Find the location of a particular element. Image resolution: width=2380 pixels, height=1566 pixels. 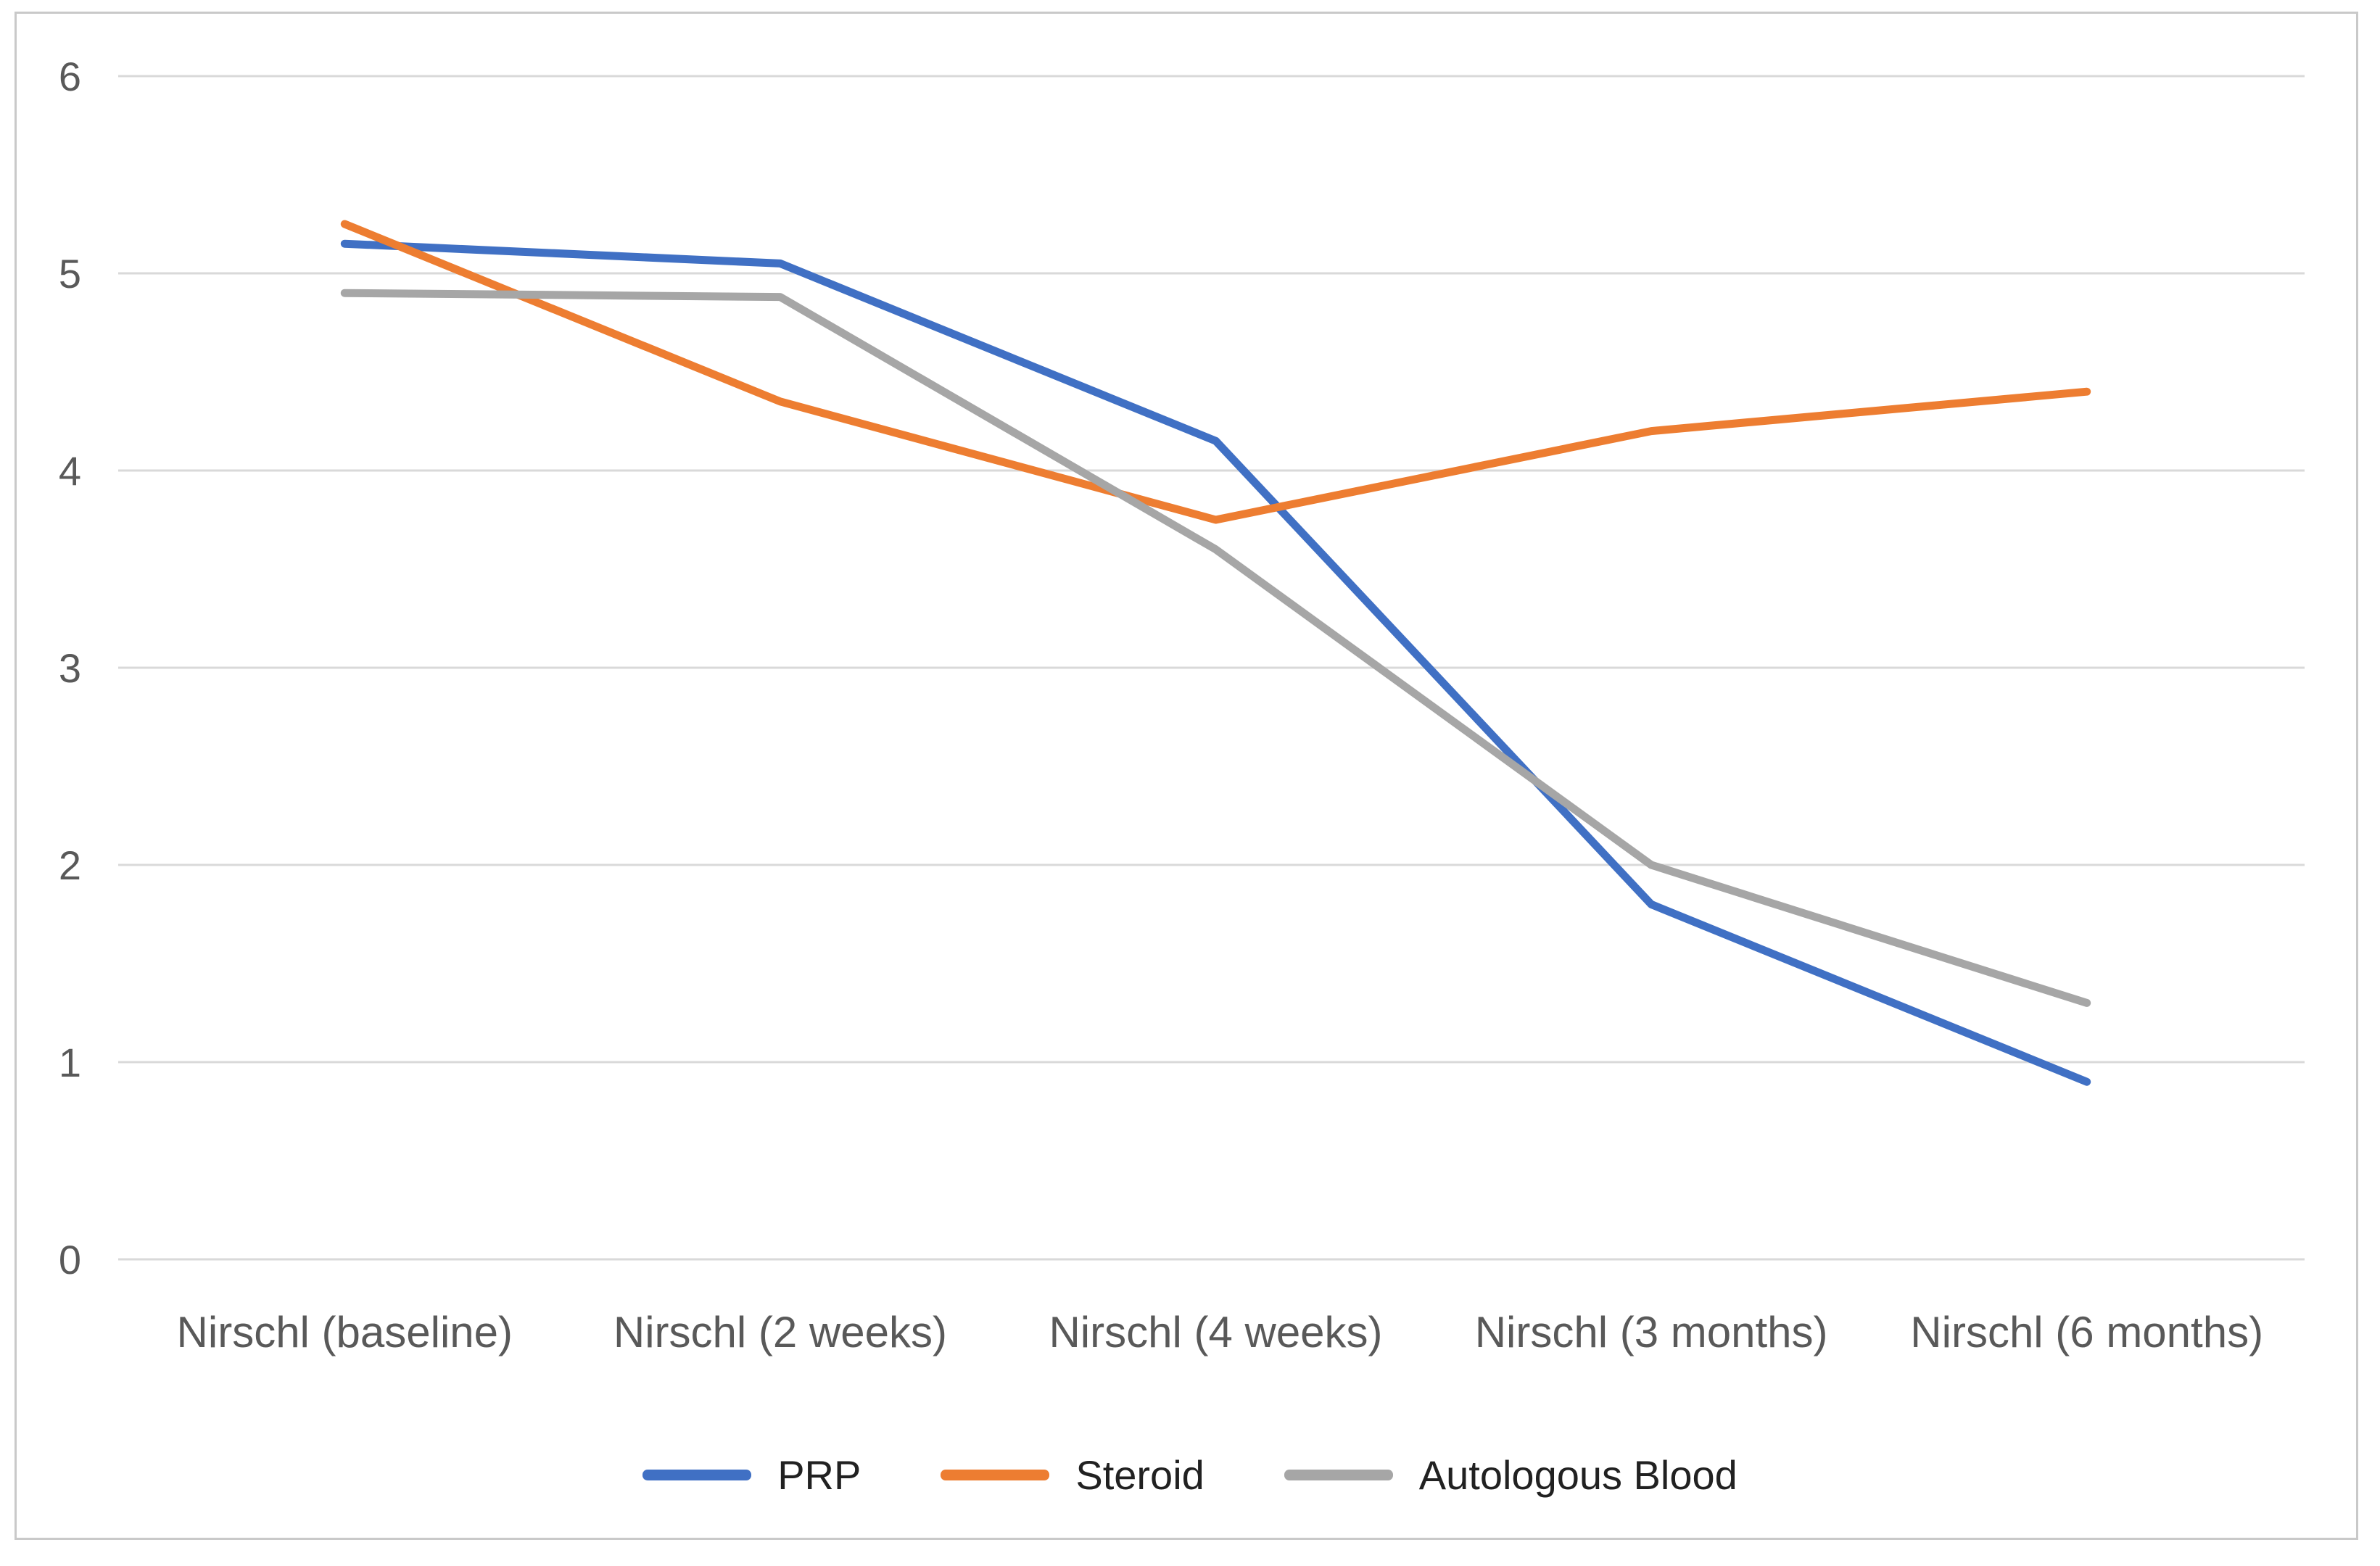

y-tick-label-0: 0 is located at coordinates (70, 1260).